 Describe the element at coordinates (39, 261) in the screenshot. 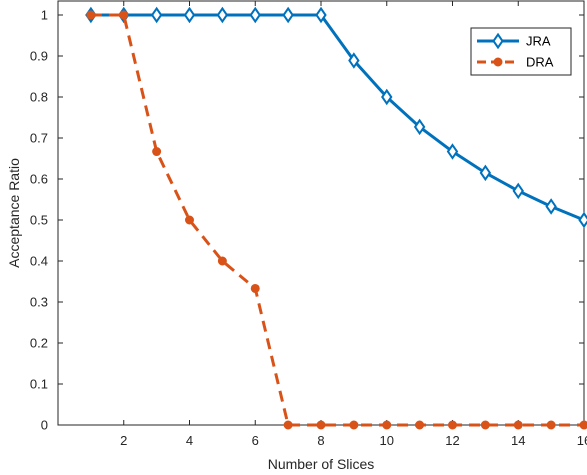

I see `y-tick-label: 0.4` at that location.